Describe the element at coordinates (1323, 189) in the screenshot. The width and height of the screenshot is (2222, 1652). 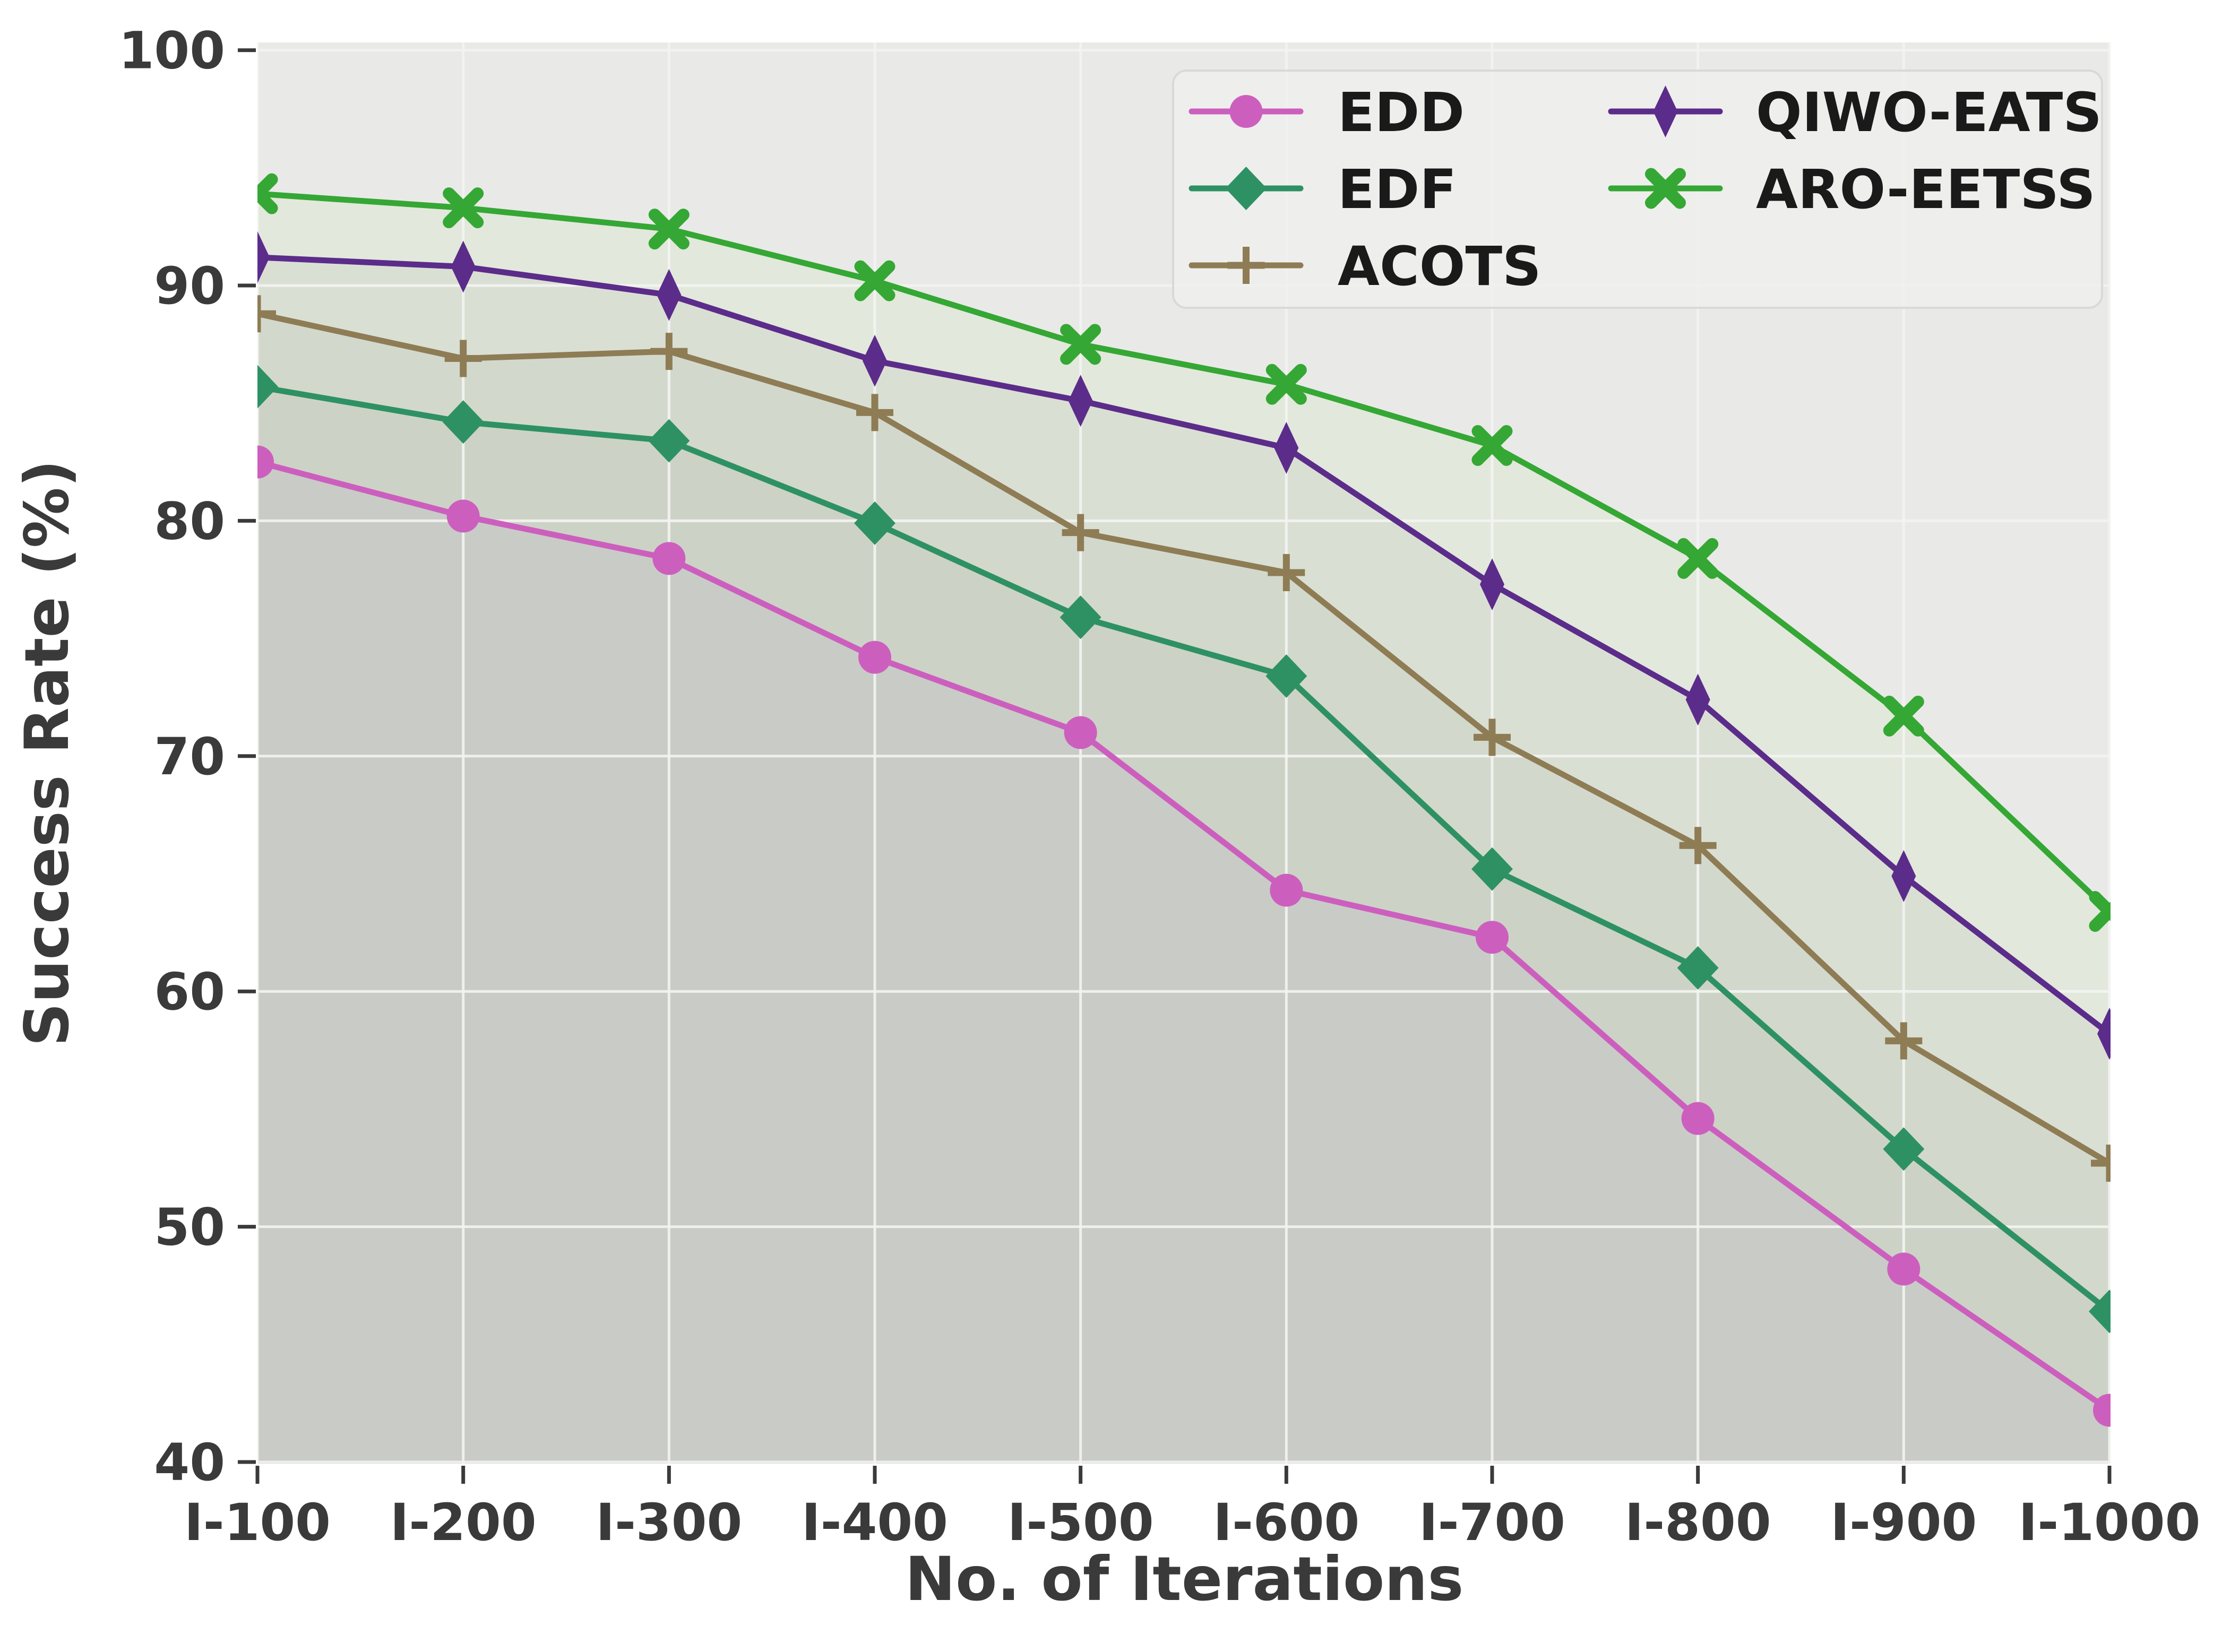
I see `legend-item-EDF: EDF` at that location.